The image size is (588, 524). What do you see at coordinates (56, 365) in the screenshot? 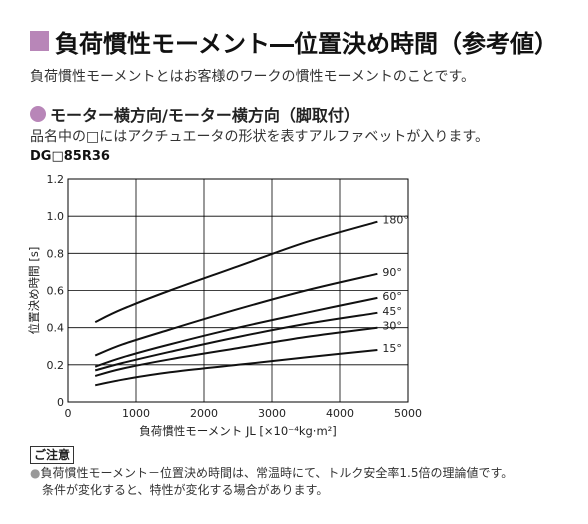
I see `y-tick-label: 0.2` at bounding box center [56, 365].